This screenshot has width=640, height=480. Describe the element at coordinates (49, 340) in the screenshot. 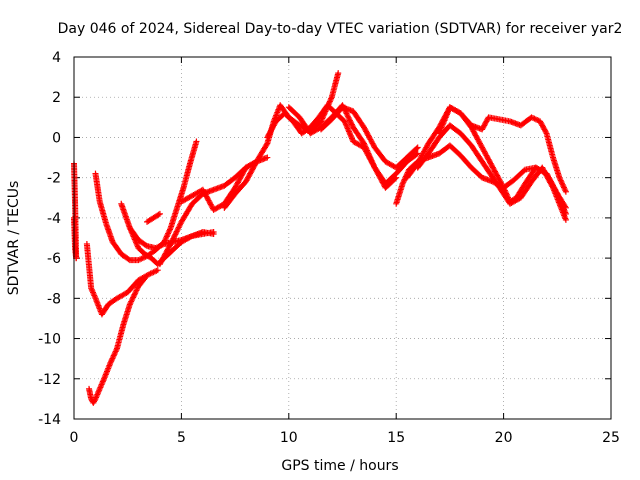

I see `y-tick-label: -10` at that location.